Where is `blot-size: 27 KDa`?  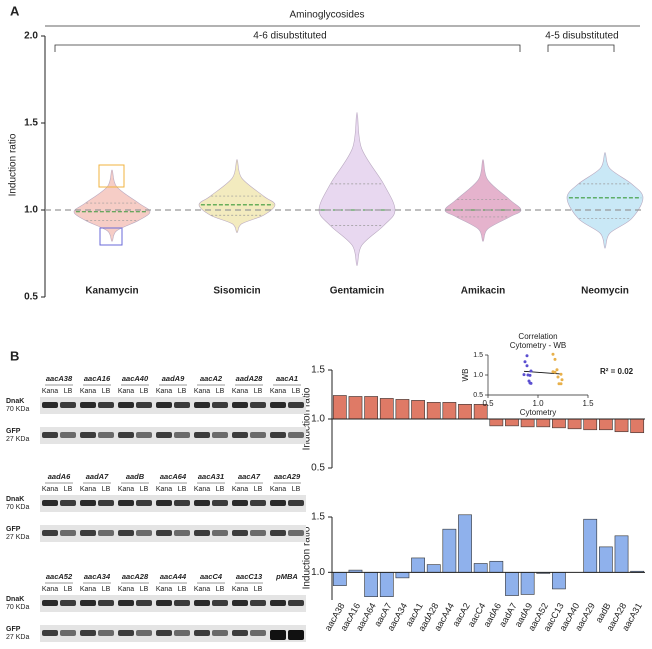
blot-size: 27 KDa is located at coordinates (17, 439).